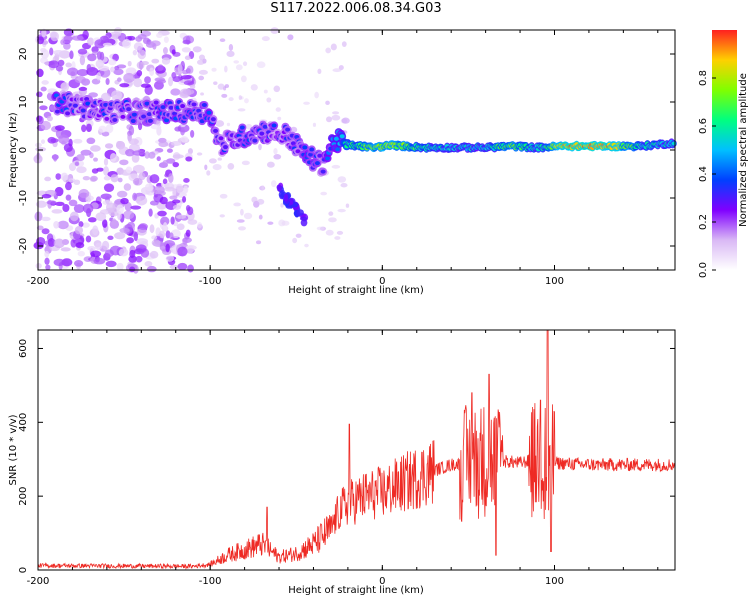 The width and height of the screenshot is (750, 600). Describe the element at coordinates (210, 581) in the screenshot. I see `snr-x-tick-label: -100` at that location.